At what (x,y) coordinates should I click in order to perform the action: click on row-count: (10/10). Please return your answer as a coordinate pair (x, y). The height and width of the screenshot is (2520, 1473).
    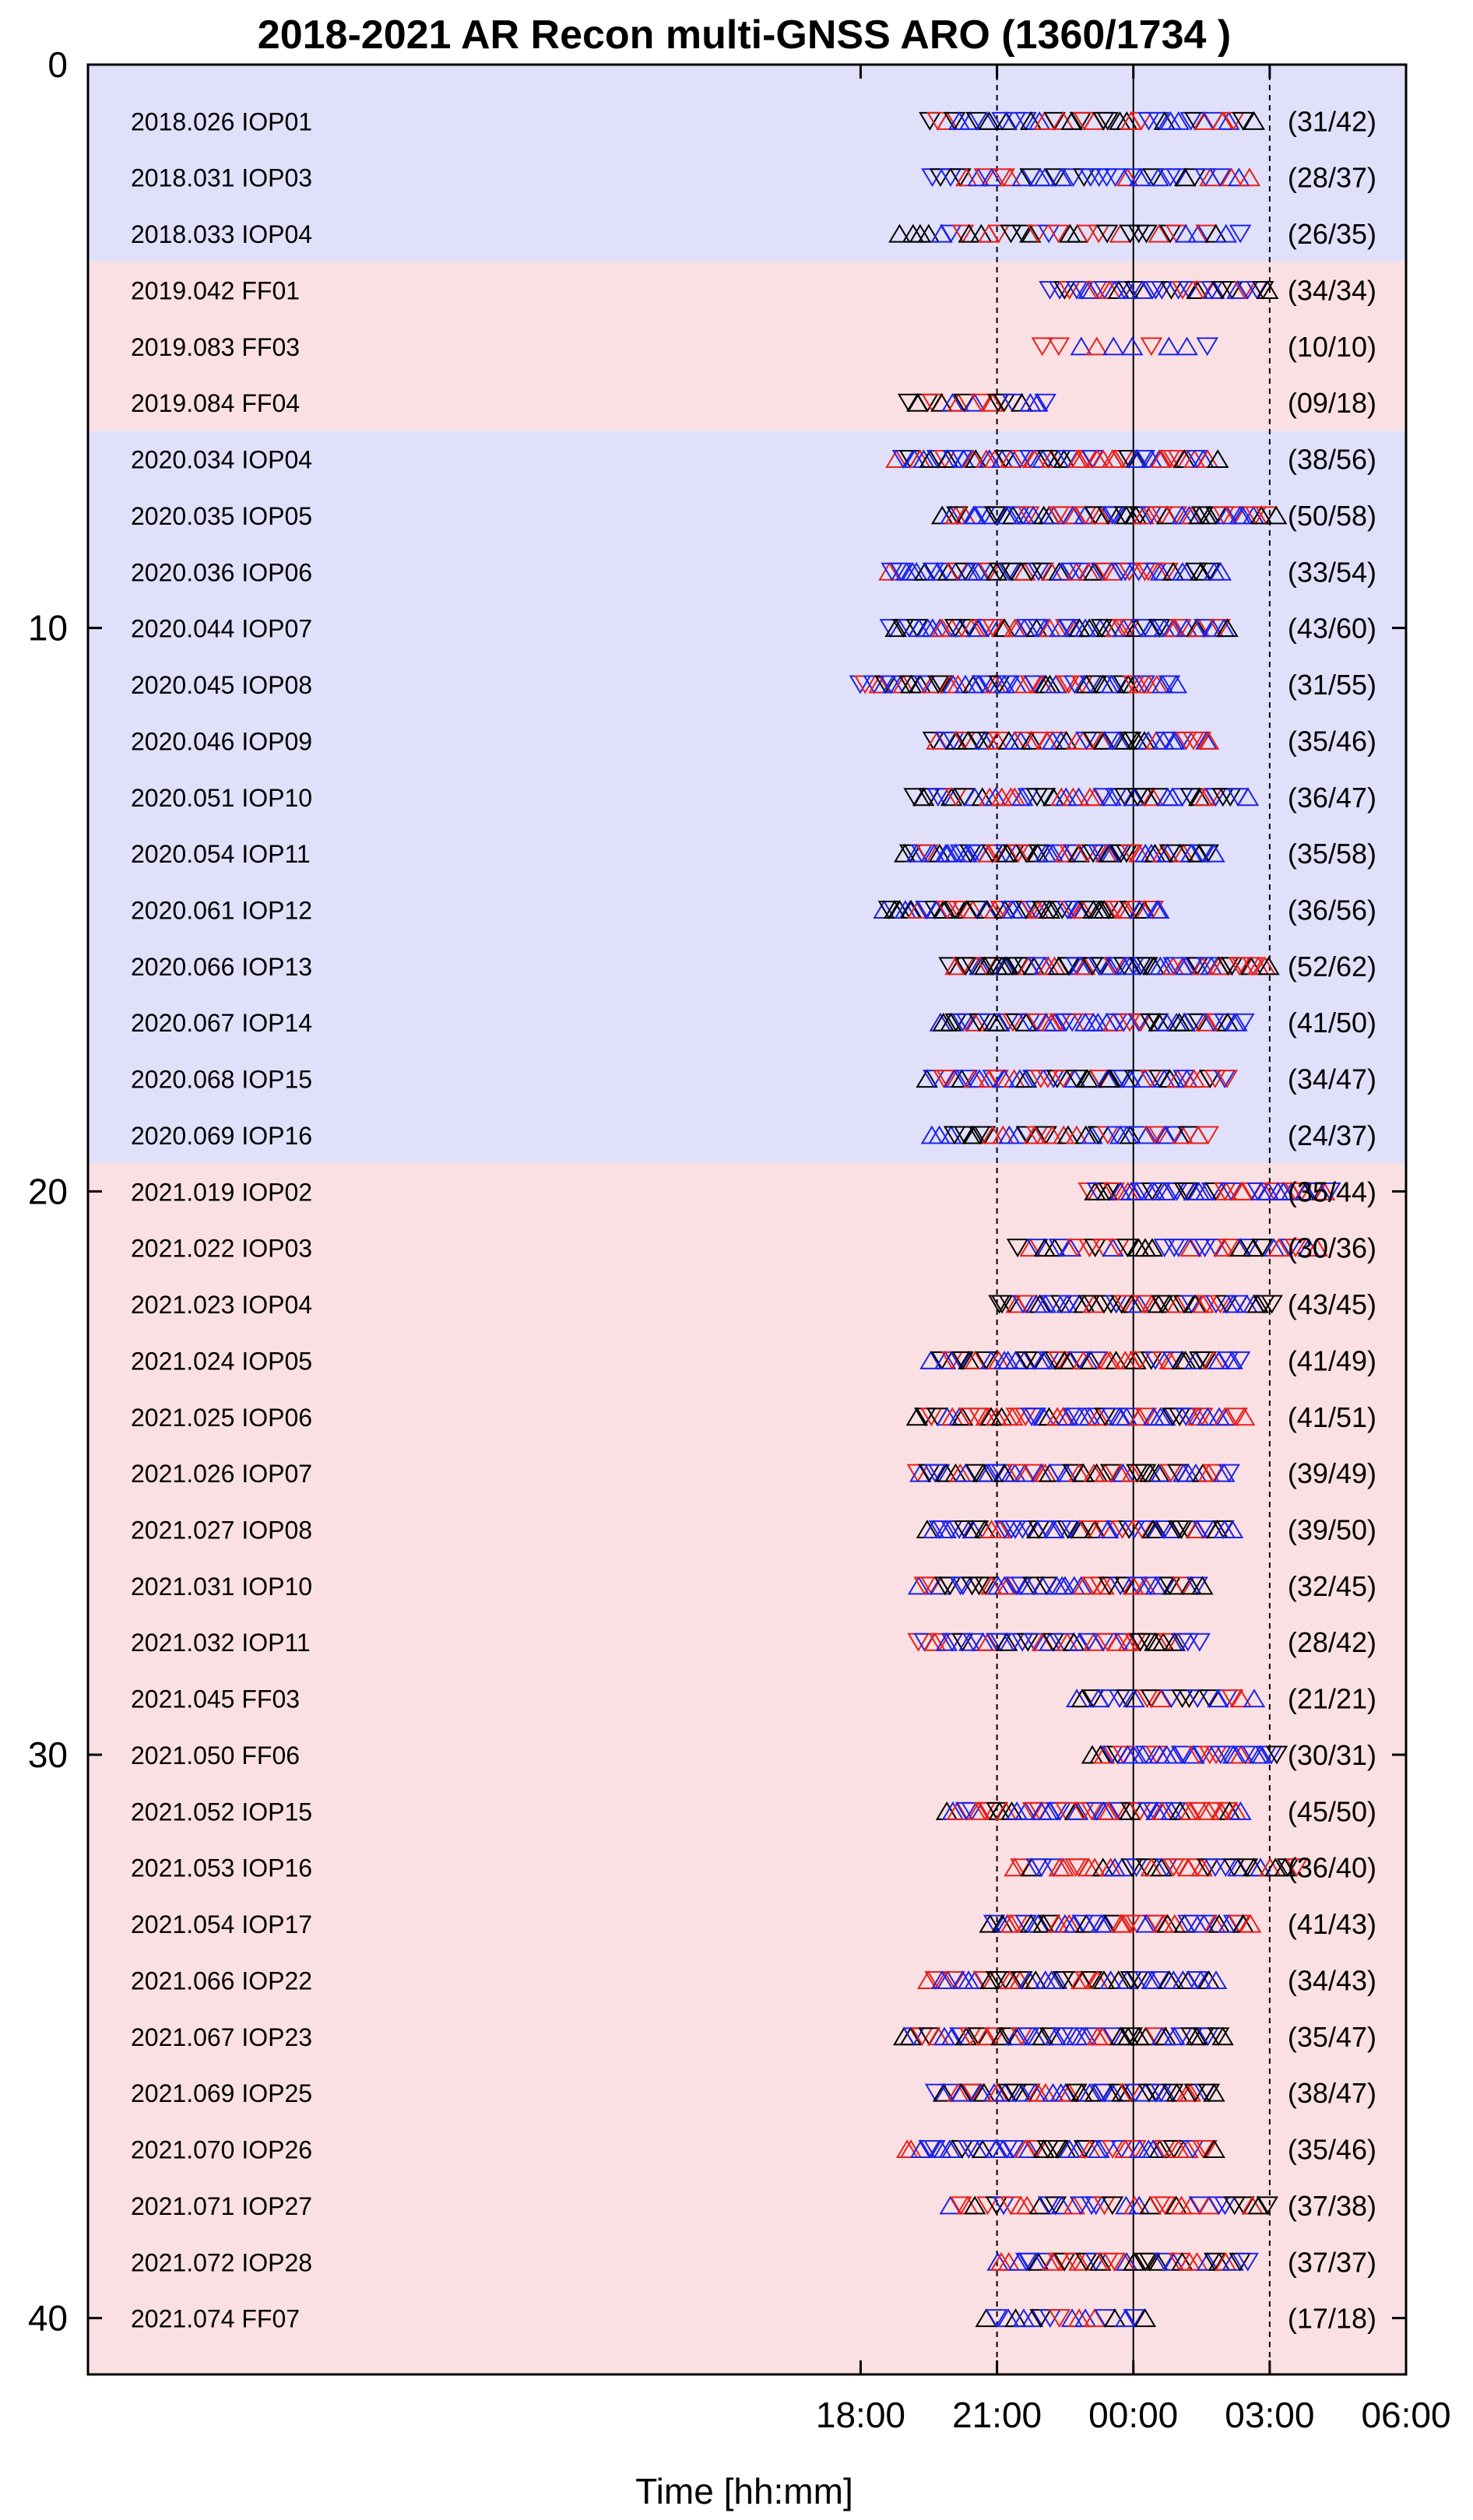
    Looking at the image, I should click on (1332, 347).